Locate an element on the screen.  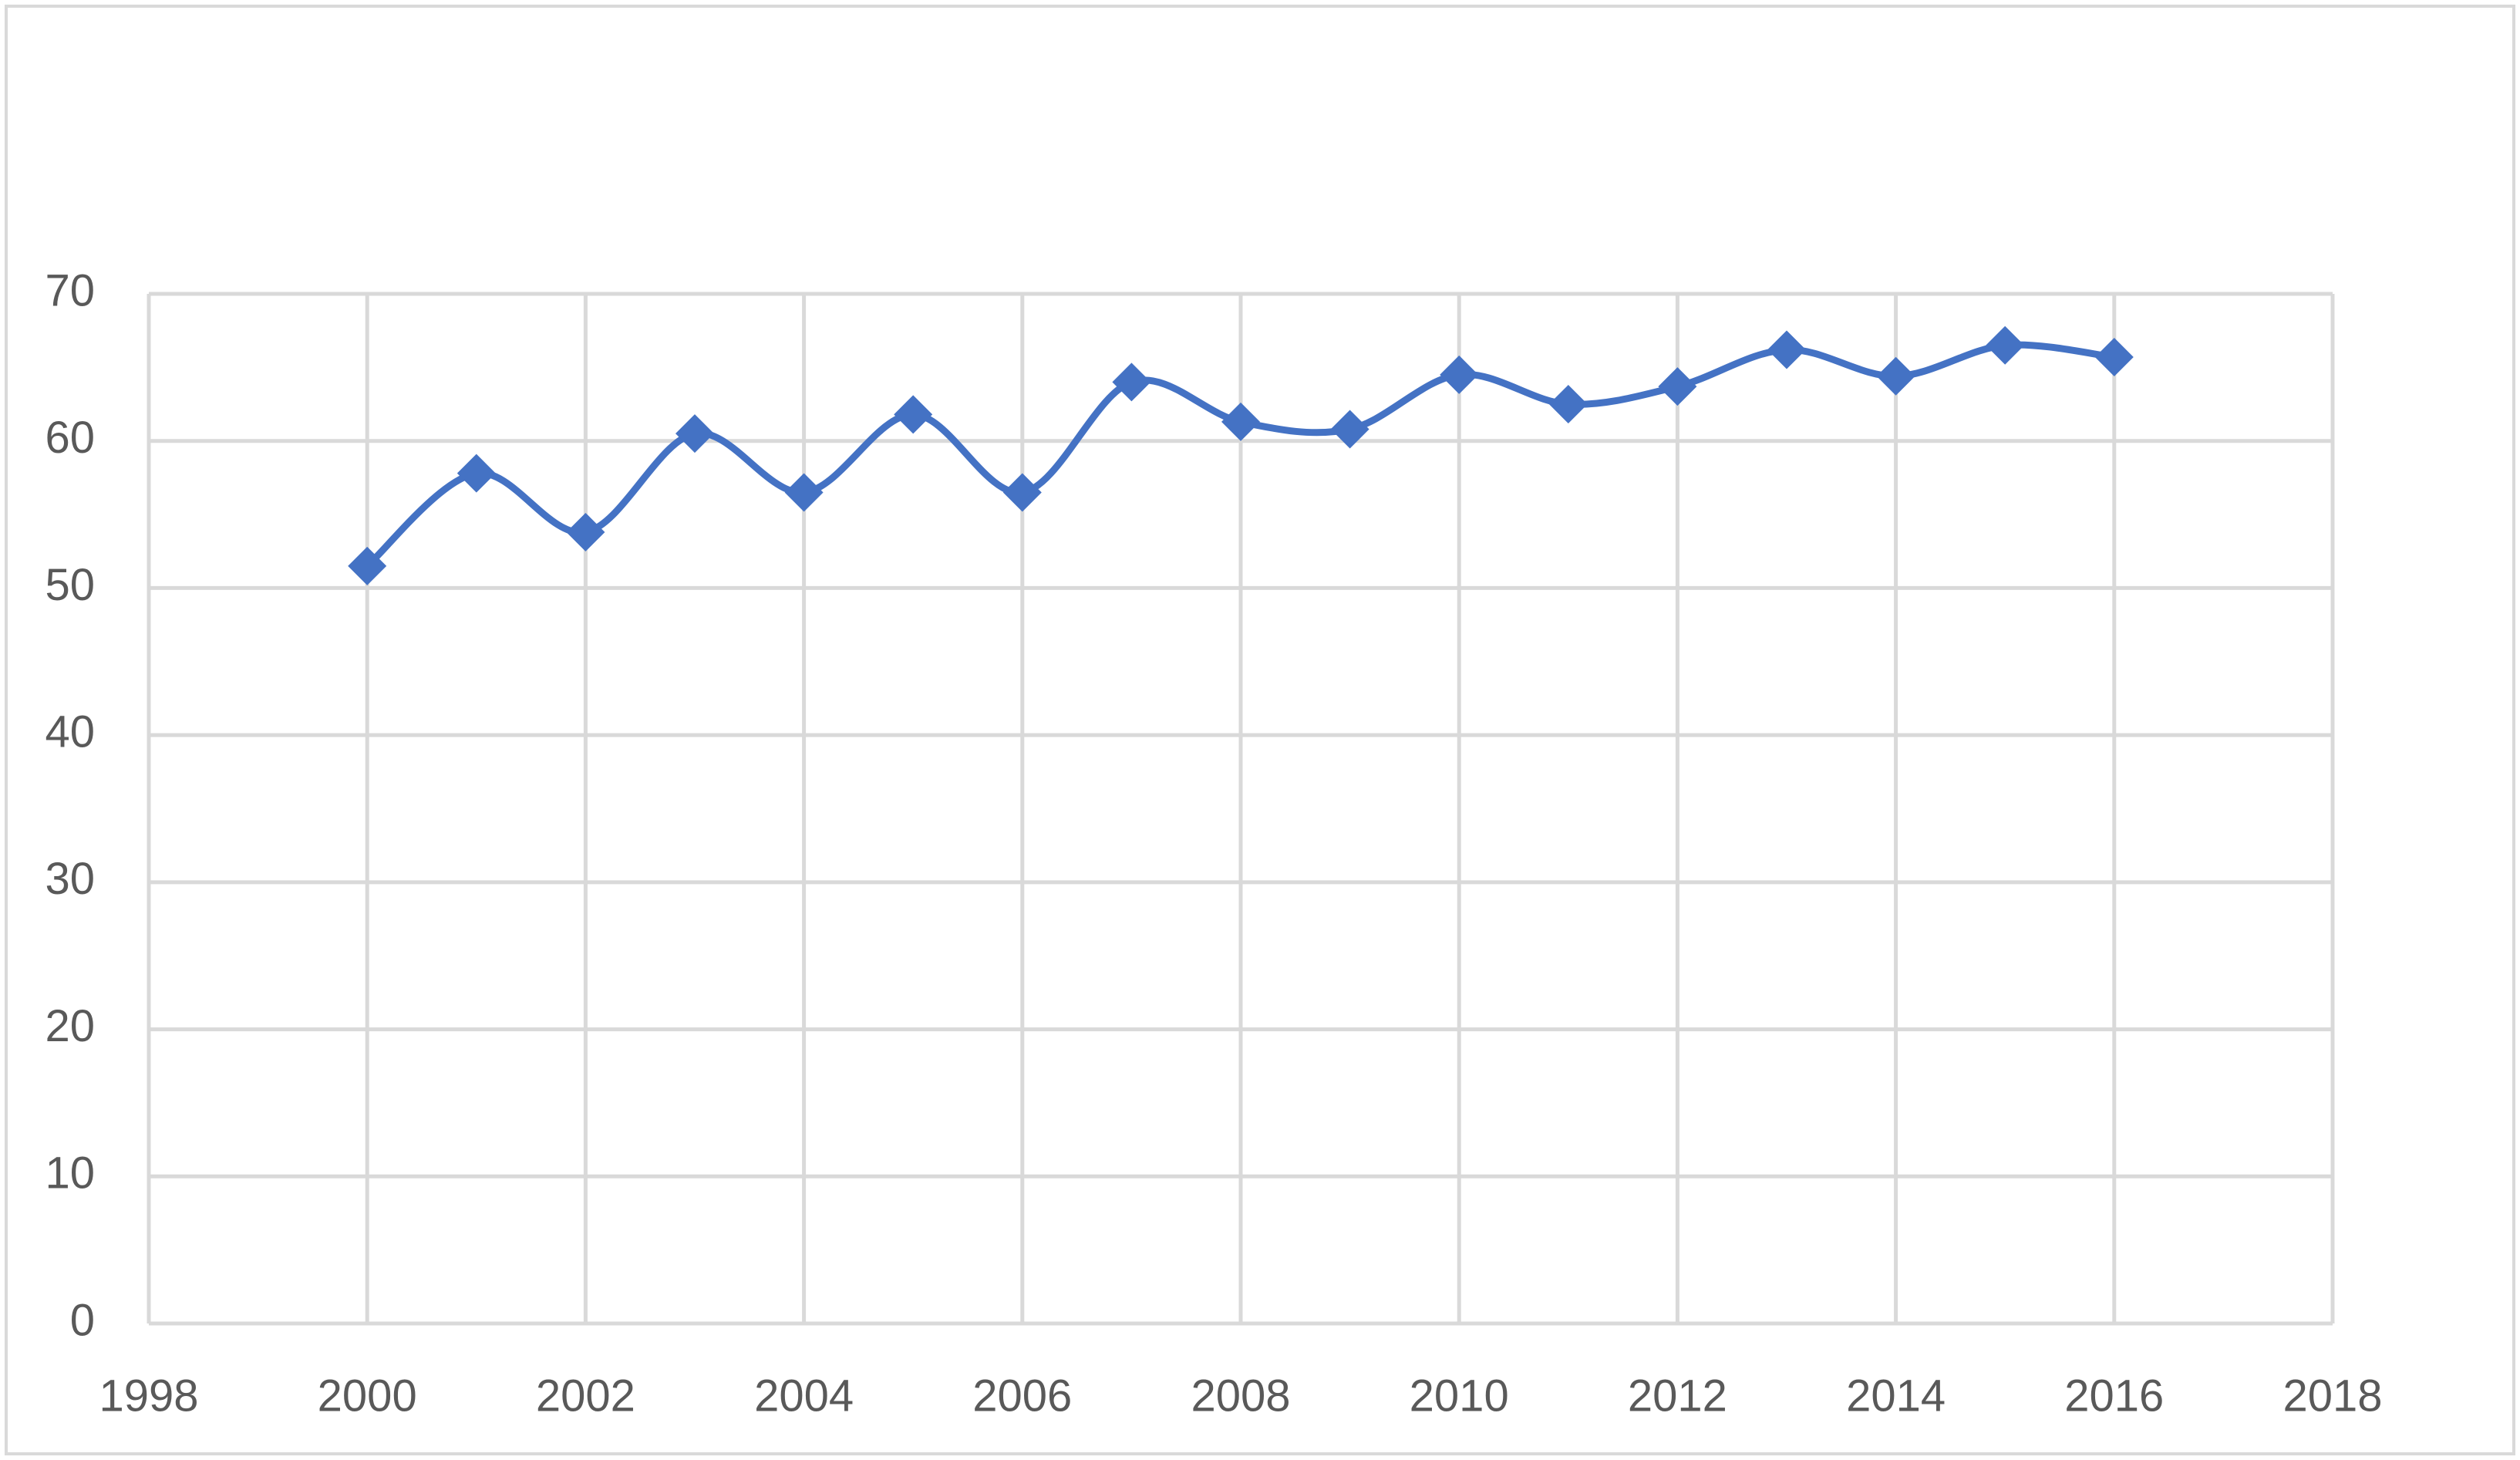
x-tick-label: 1998 is located at coordinates (149, 1396).